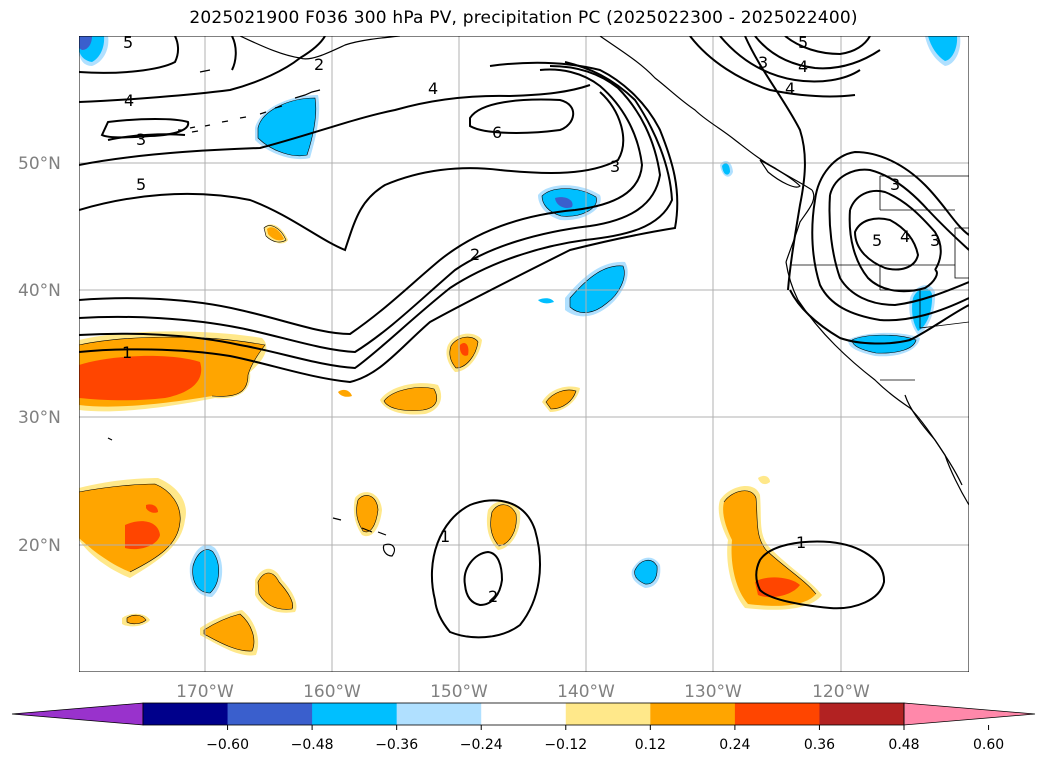 This screenshot has height=765, width=1047. Describe the element at coordinates (159, 255) in the screenshot. I see `alaska-islands` at that location.